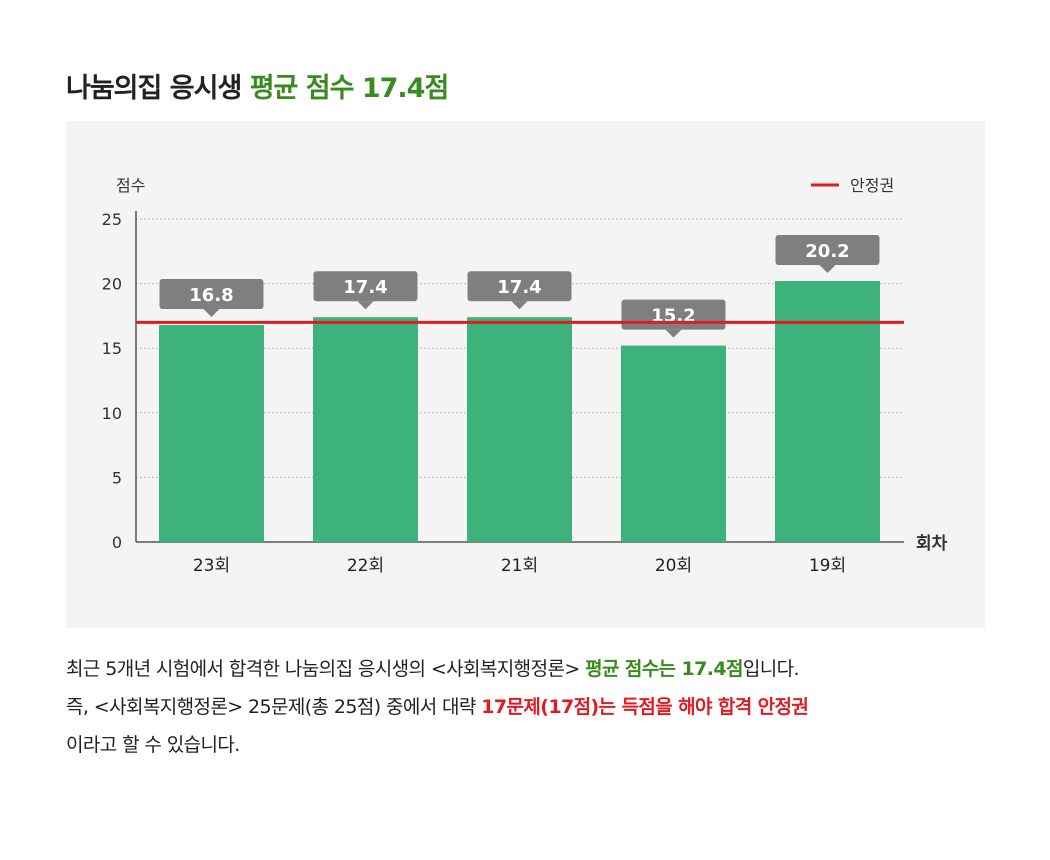 This screenshot has height=860, width=1050. Describe the element at coordinates (112, 413) in the screenshot. I see `y-tick-label: 10` at that location.